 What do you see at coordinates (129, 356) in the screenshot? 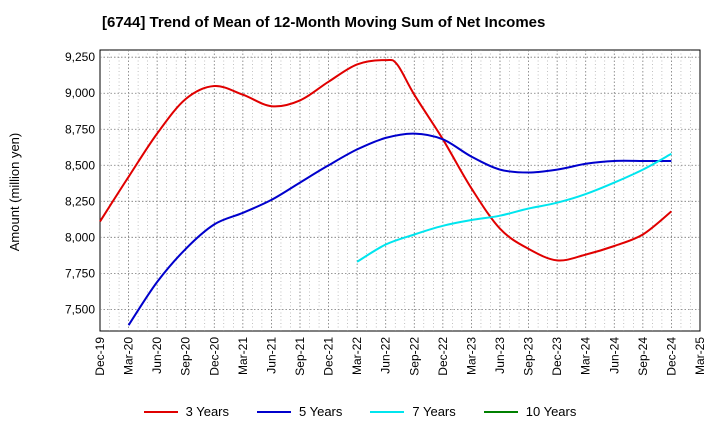
I see `x-tick-label: Mar-20` at bounding box center [129, 356].